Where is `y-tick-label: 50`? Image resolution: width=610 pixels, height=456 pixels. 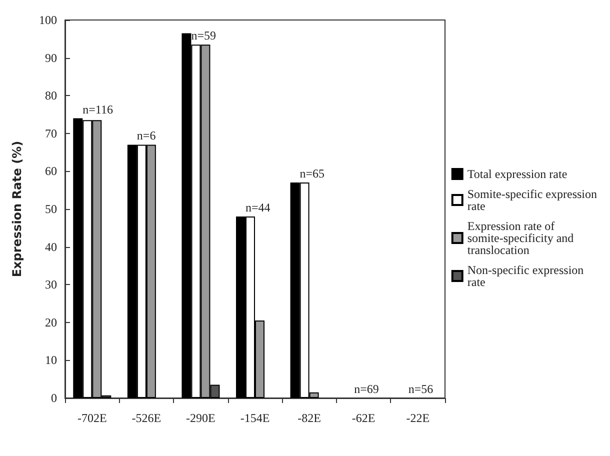
y-tick-label: 50 is located at coordinates (51, 209).